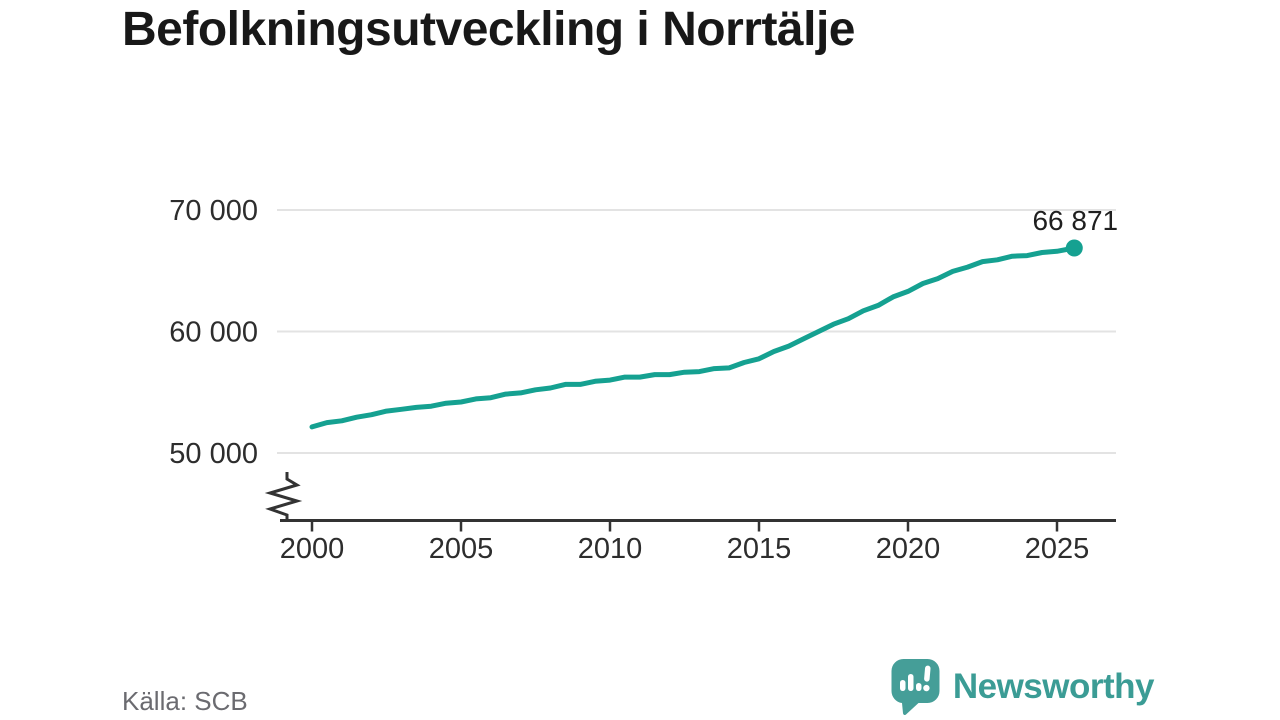 The width and height of the screenshot is (1280, 720). I want to click on y-axis-break-icon, so click(283, 496).